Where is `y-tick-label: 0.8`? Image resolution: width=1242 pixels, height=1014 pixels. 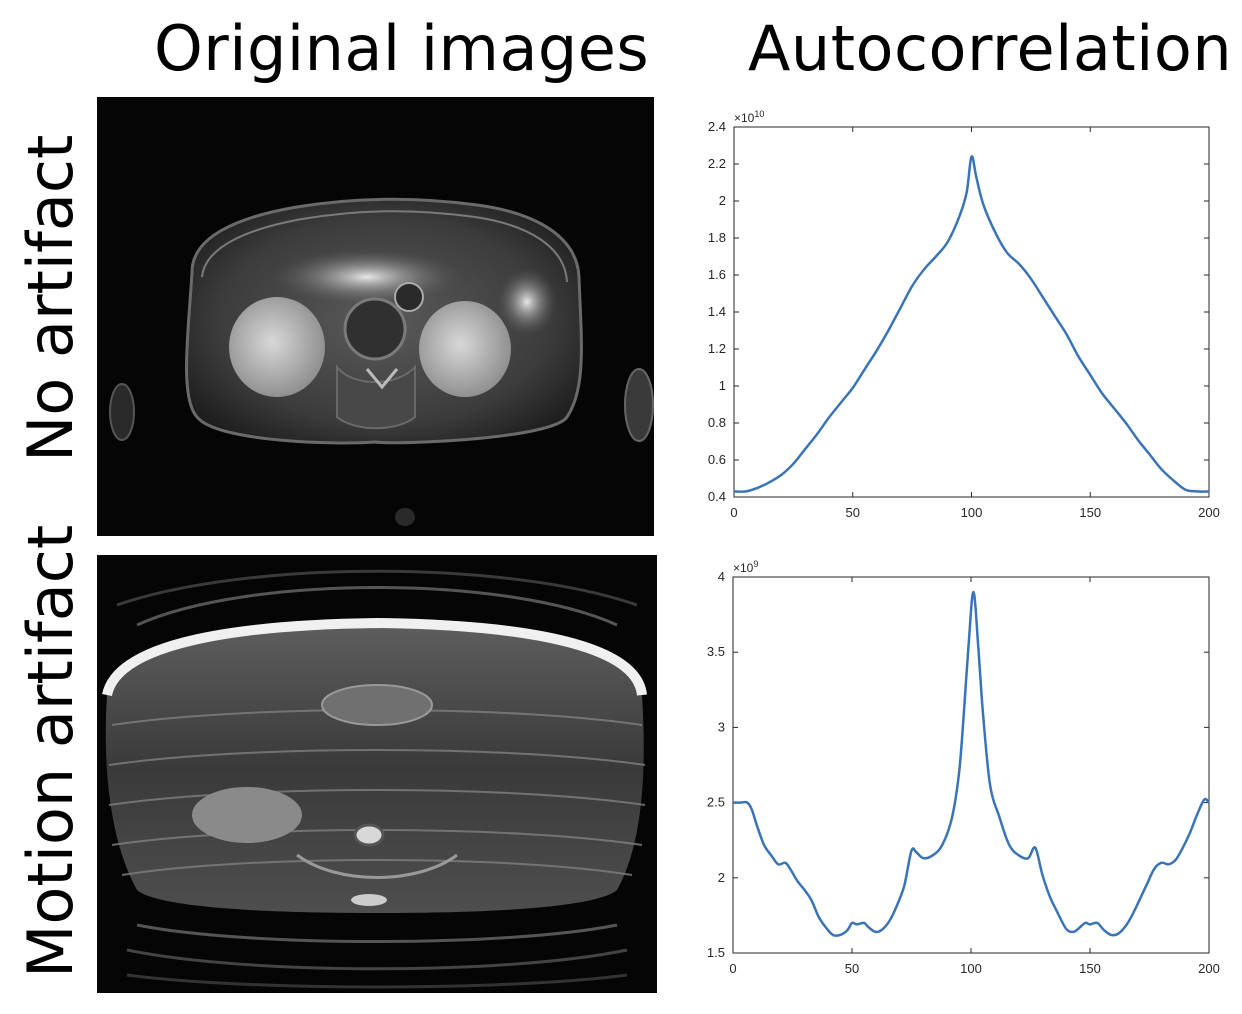 y-tick-label: 0.8 is located at coordinates (717, 422).